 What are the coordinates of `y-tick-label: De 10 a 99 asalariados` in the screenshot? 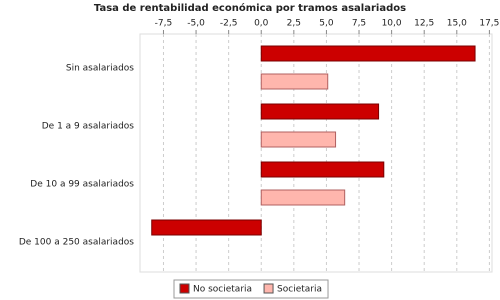 It's located at (82, 185).